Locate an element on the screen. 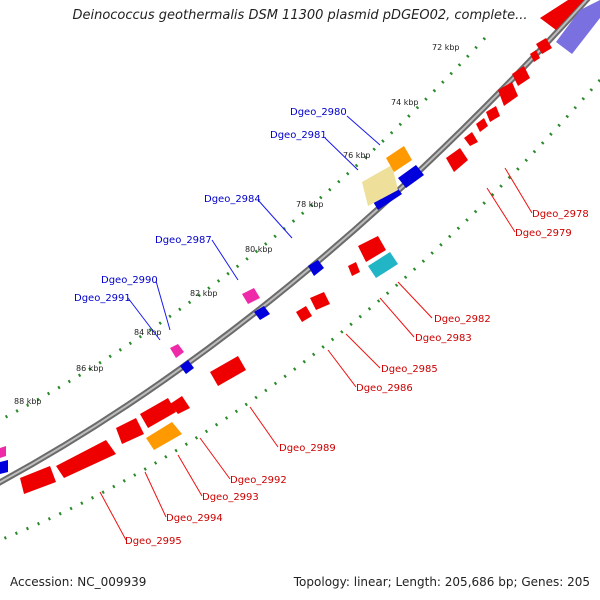  gene-label: Dgeo_2978 is located at coordinates (560, 214).